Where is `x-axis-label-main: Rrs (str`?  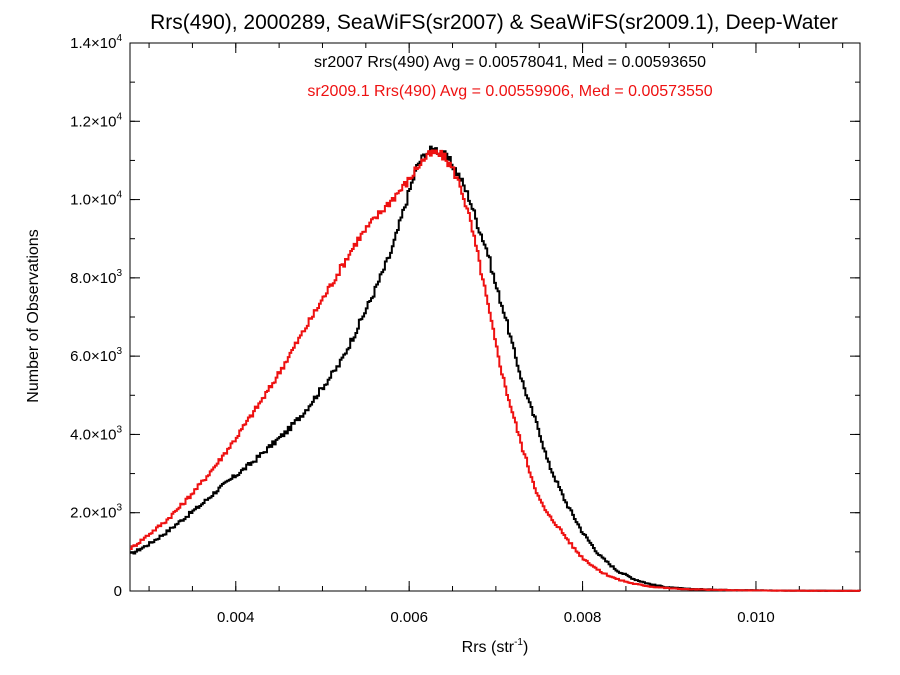
x-axis-label-main: Rrs (str is located at coordinates (488, 647).